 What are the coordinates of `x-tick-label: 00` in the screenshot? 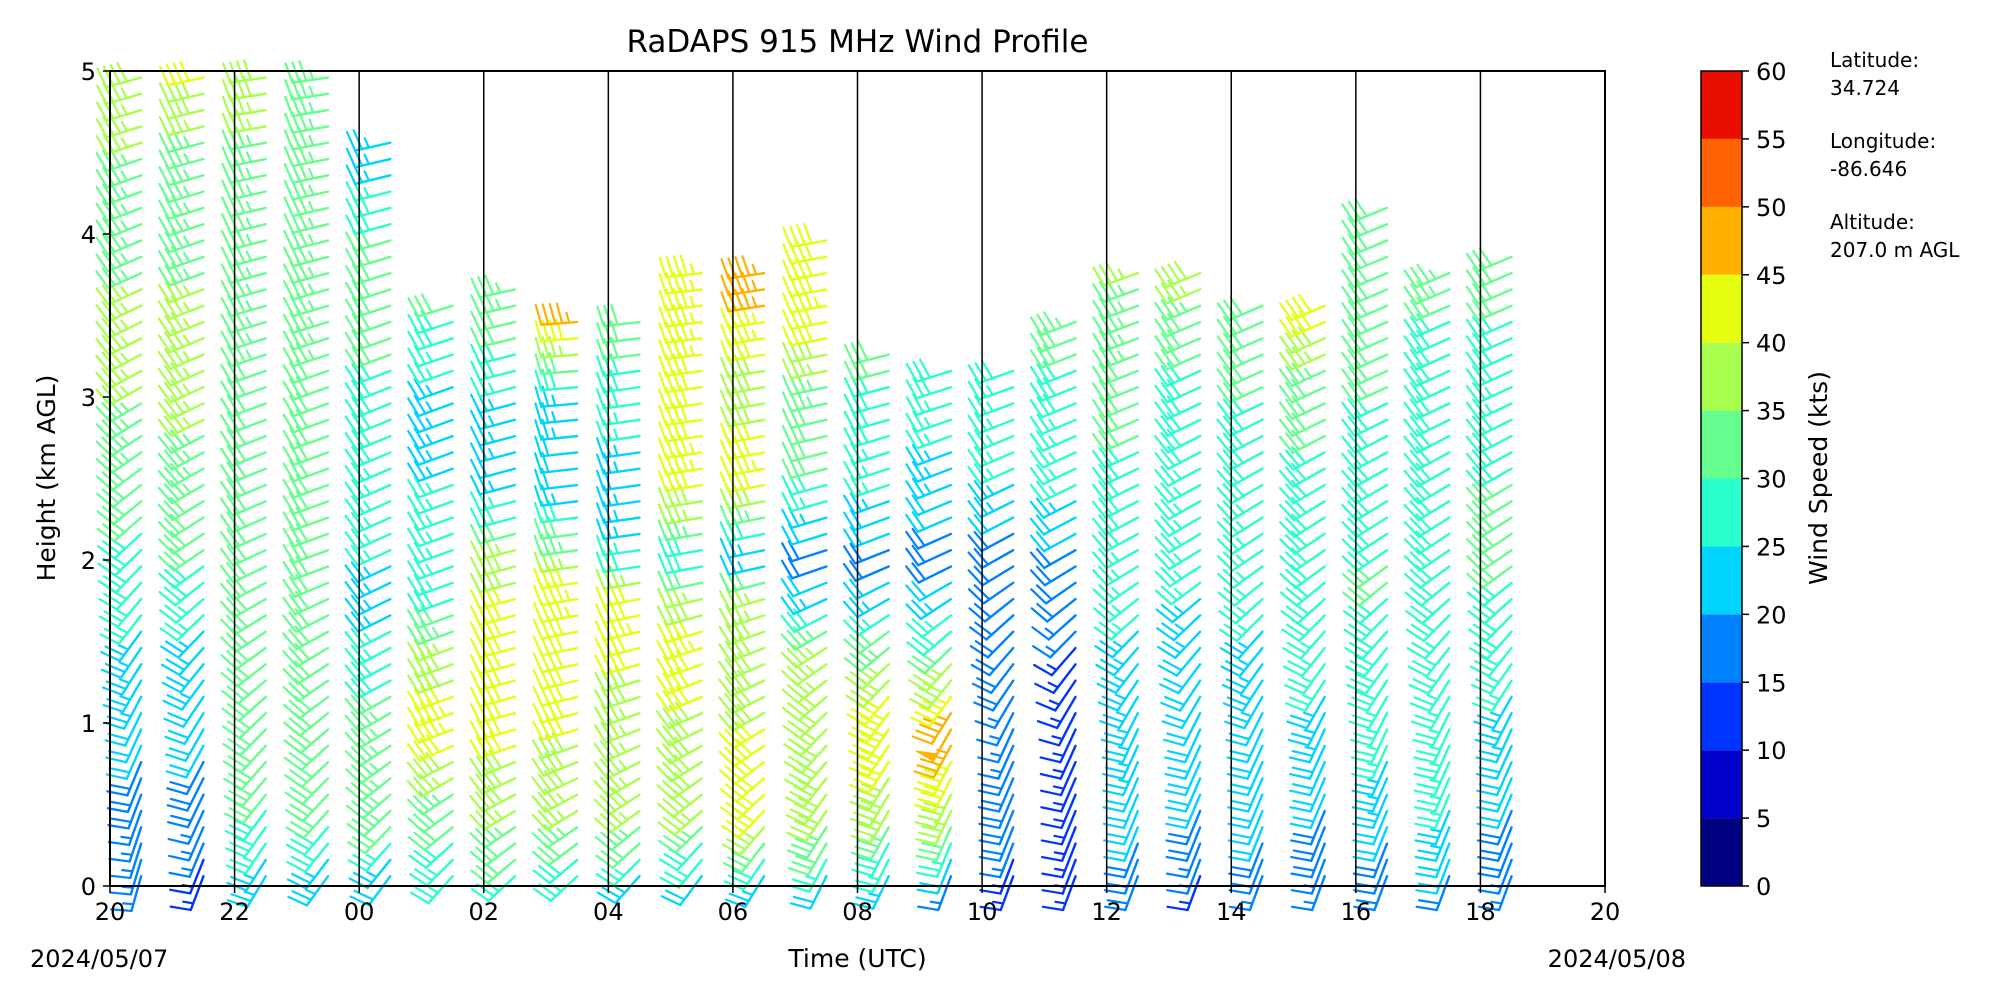 It's located at (359, 912).